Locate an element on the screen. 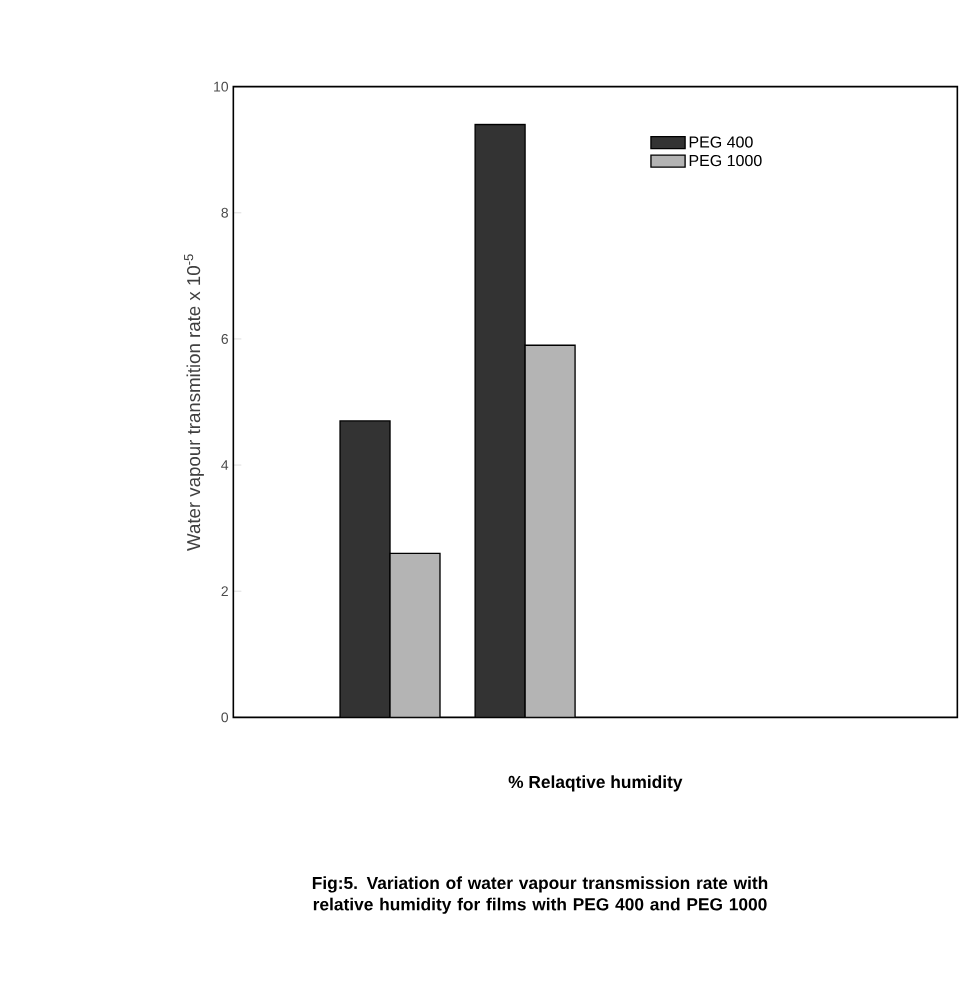  y-tick-label: 2 is located at coordinates (224, 591).